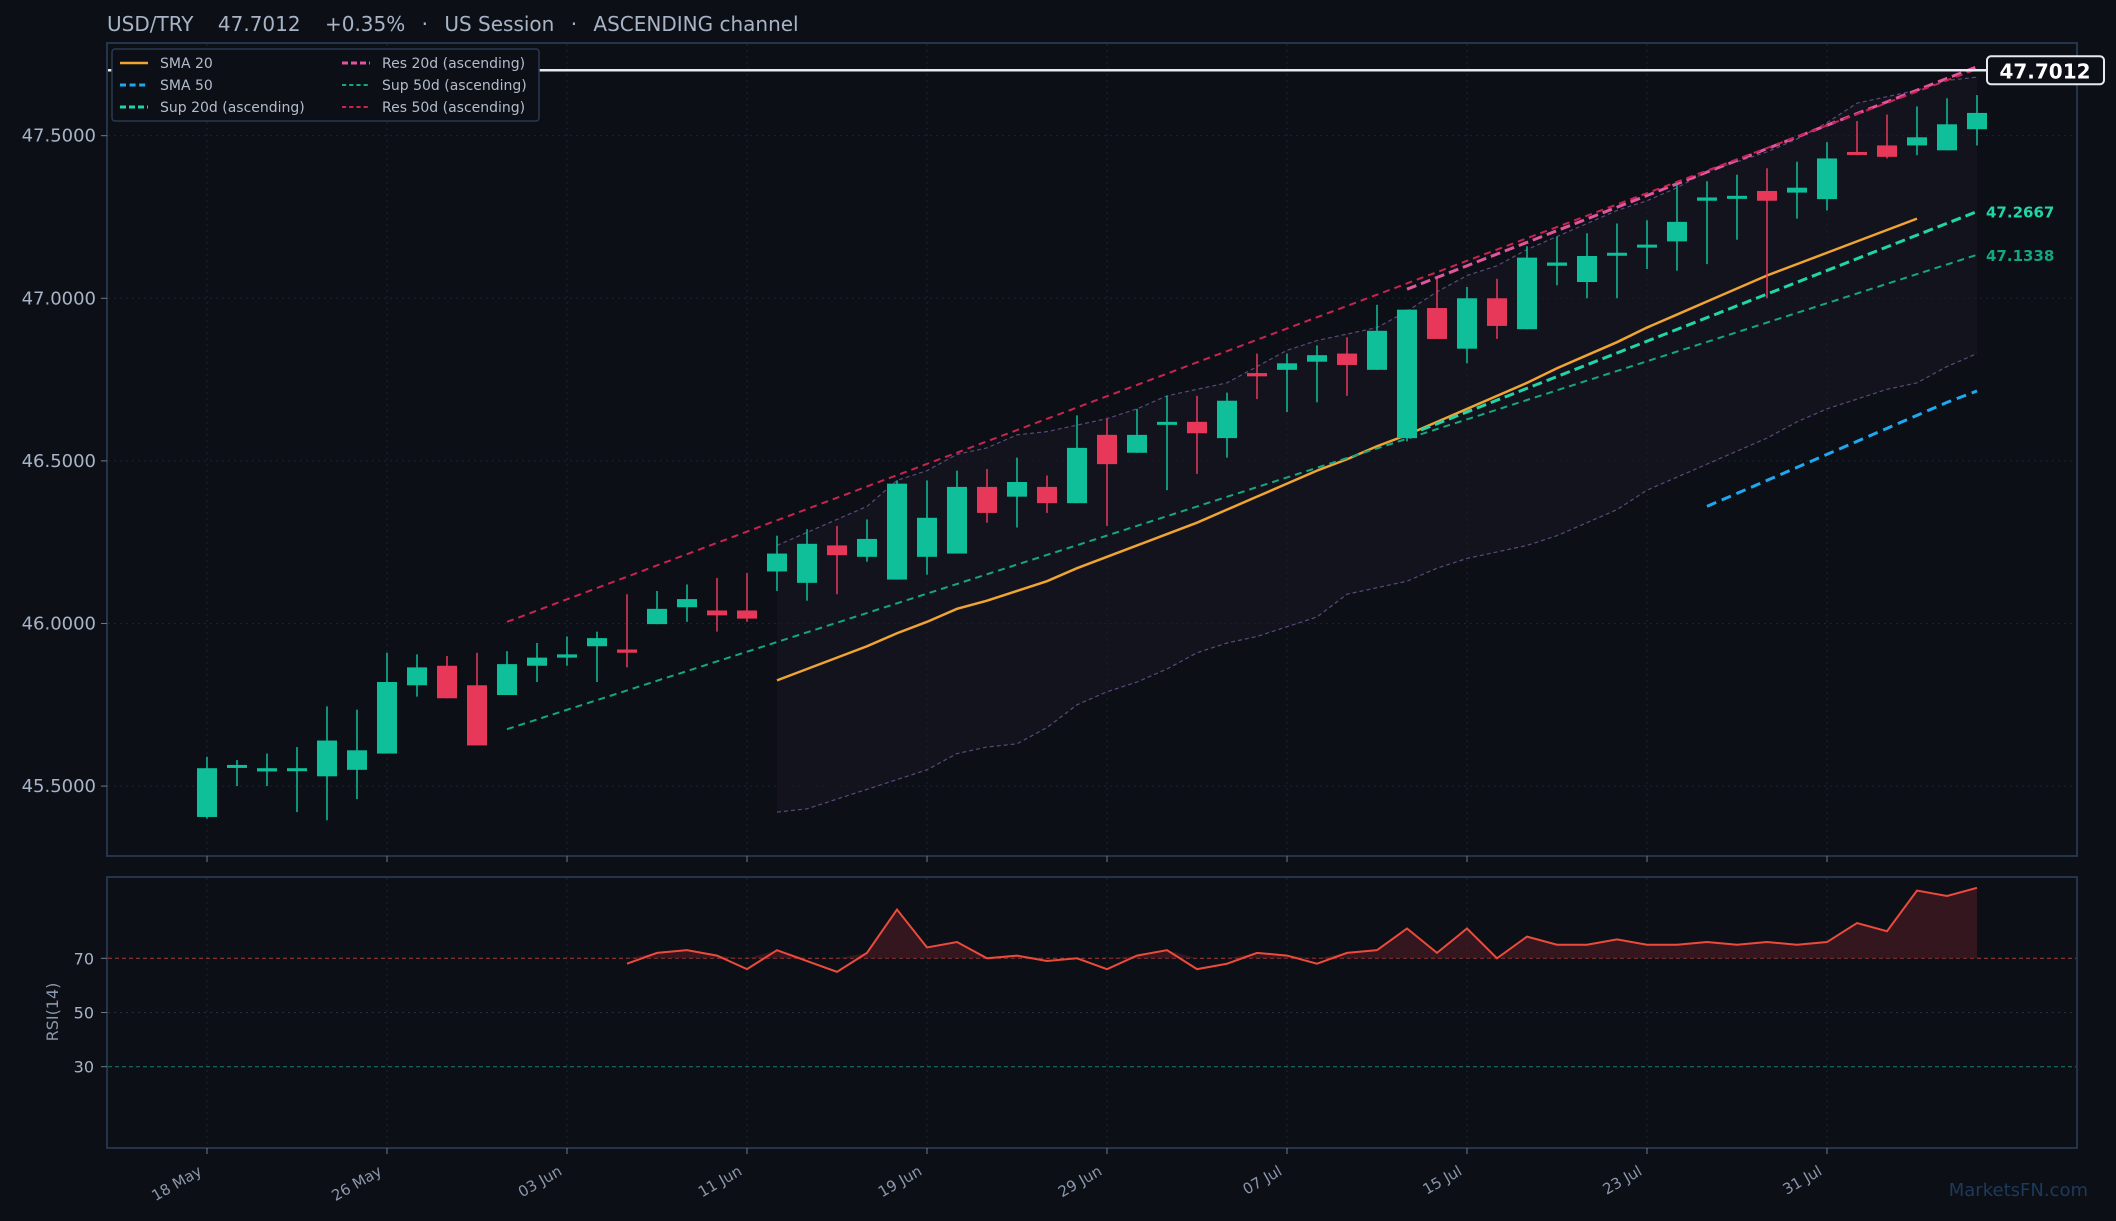 The image size is (2116, 1221). Describe the element at coordinates (425, 24) in the screenshot. I see `header-sep-1: ·` at that location.